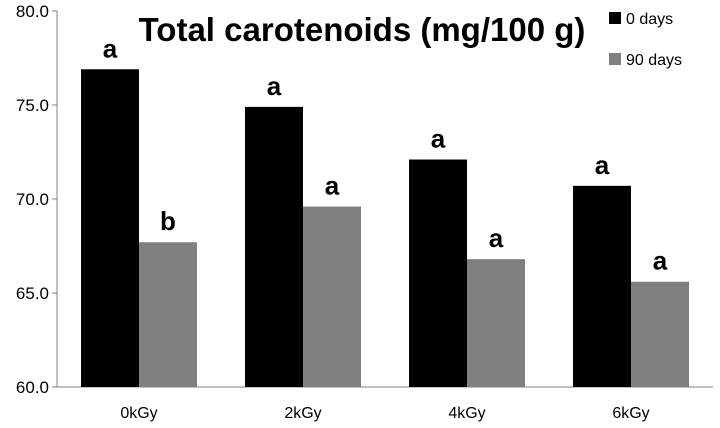  What do you see at coordinates (32, 293) in the screenshot?
I see `y-tick-label: 65.0` at bounding box center [32, 293].